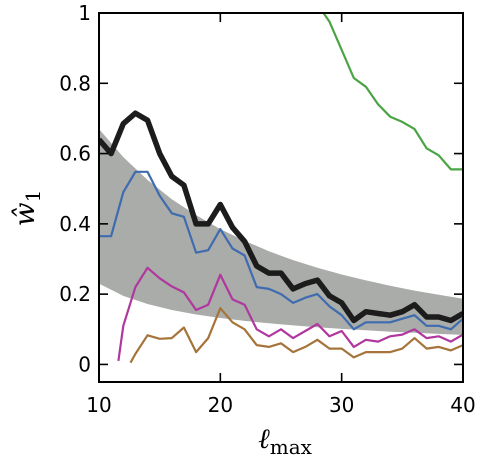 The image size is (478, 460). I want to click on y-tick-label: 0, so click(84, 364).